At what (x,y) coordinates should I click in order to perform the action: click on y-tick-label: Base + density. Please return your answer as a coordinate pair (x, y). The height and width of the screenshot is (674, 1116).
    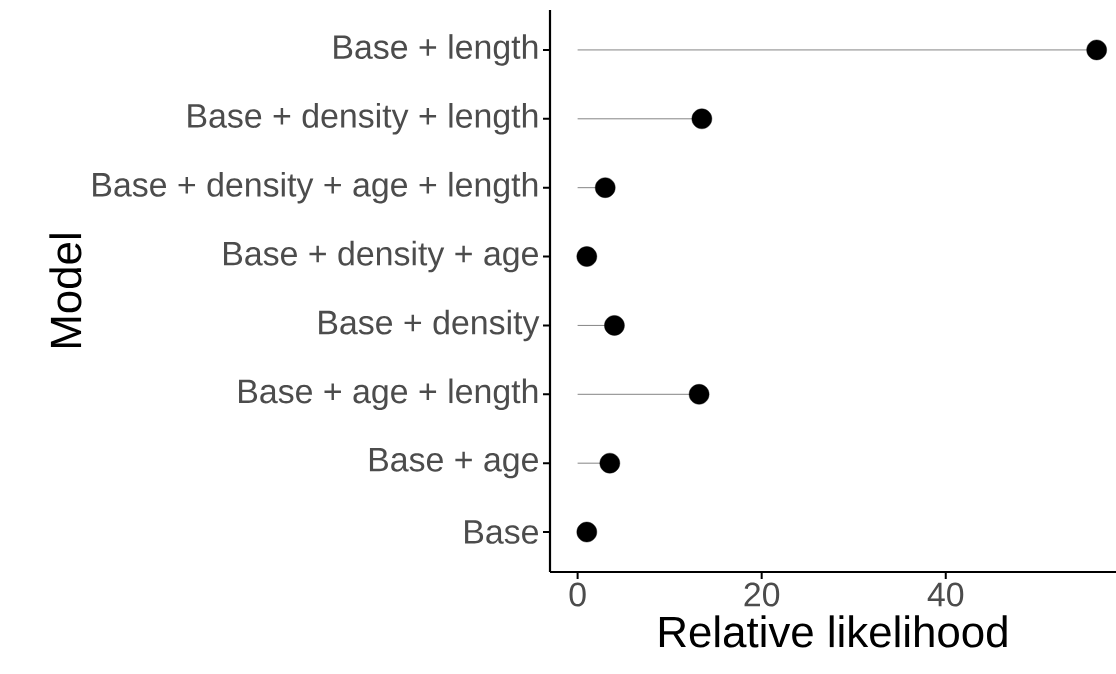
    Looking at the image, I should click on (429, 325).